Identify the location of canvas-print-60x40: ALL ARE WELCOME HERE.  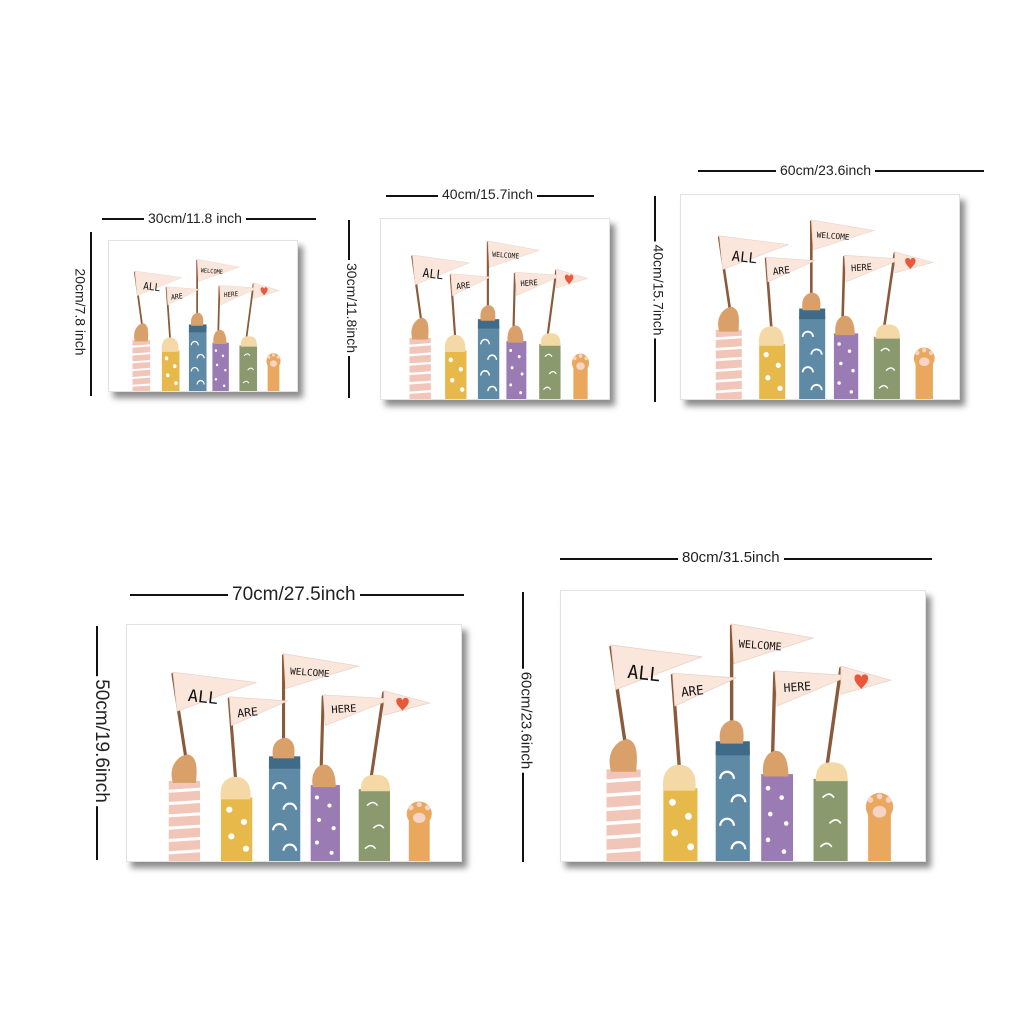
(820, 297).